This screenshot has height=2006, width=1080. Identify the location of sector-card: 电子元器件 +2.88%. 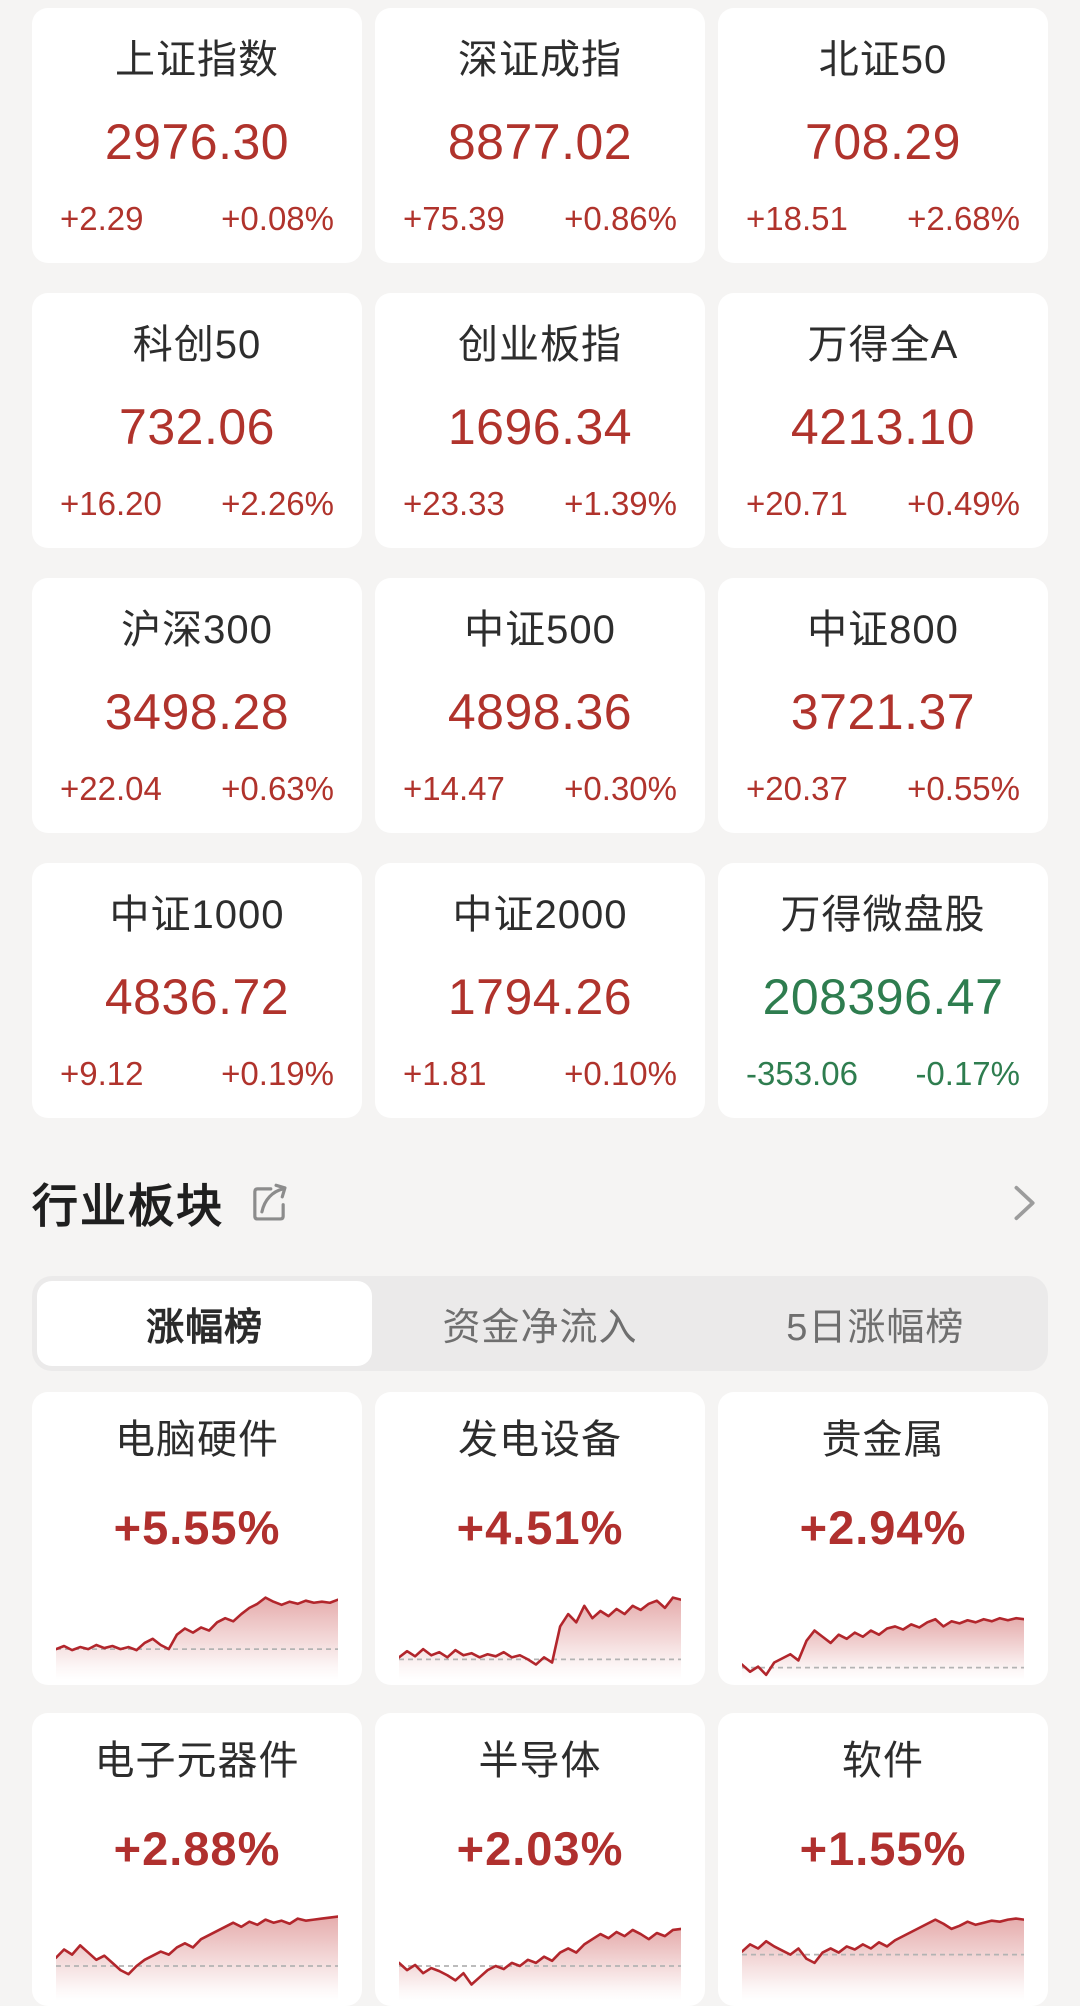
(197, 1859).